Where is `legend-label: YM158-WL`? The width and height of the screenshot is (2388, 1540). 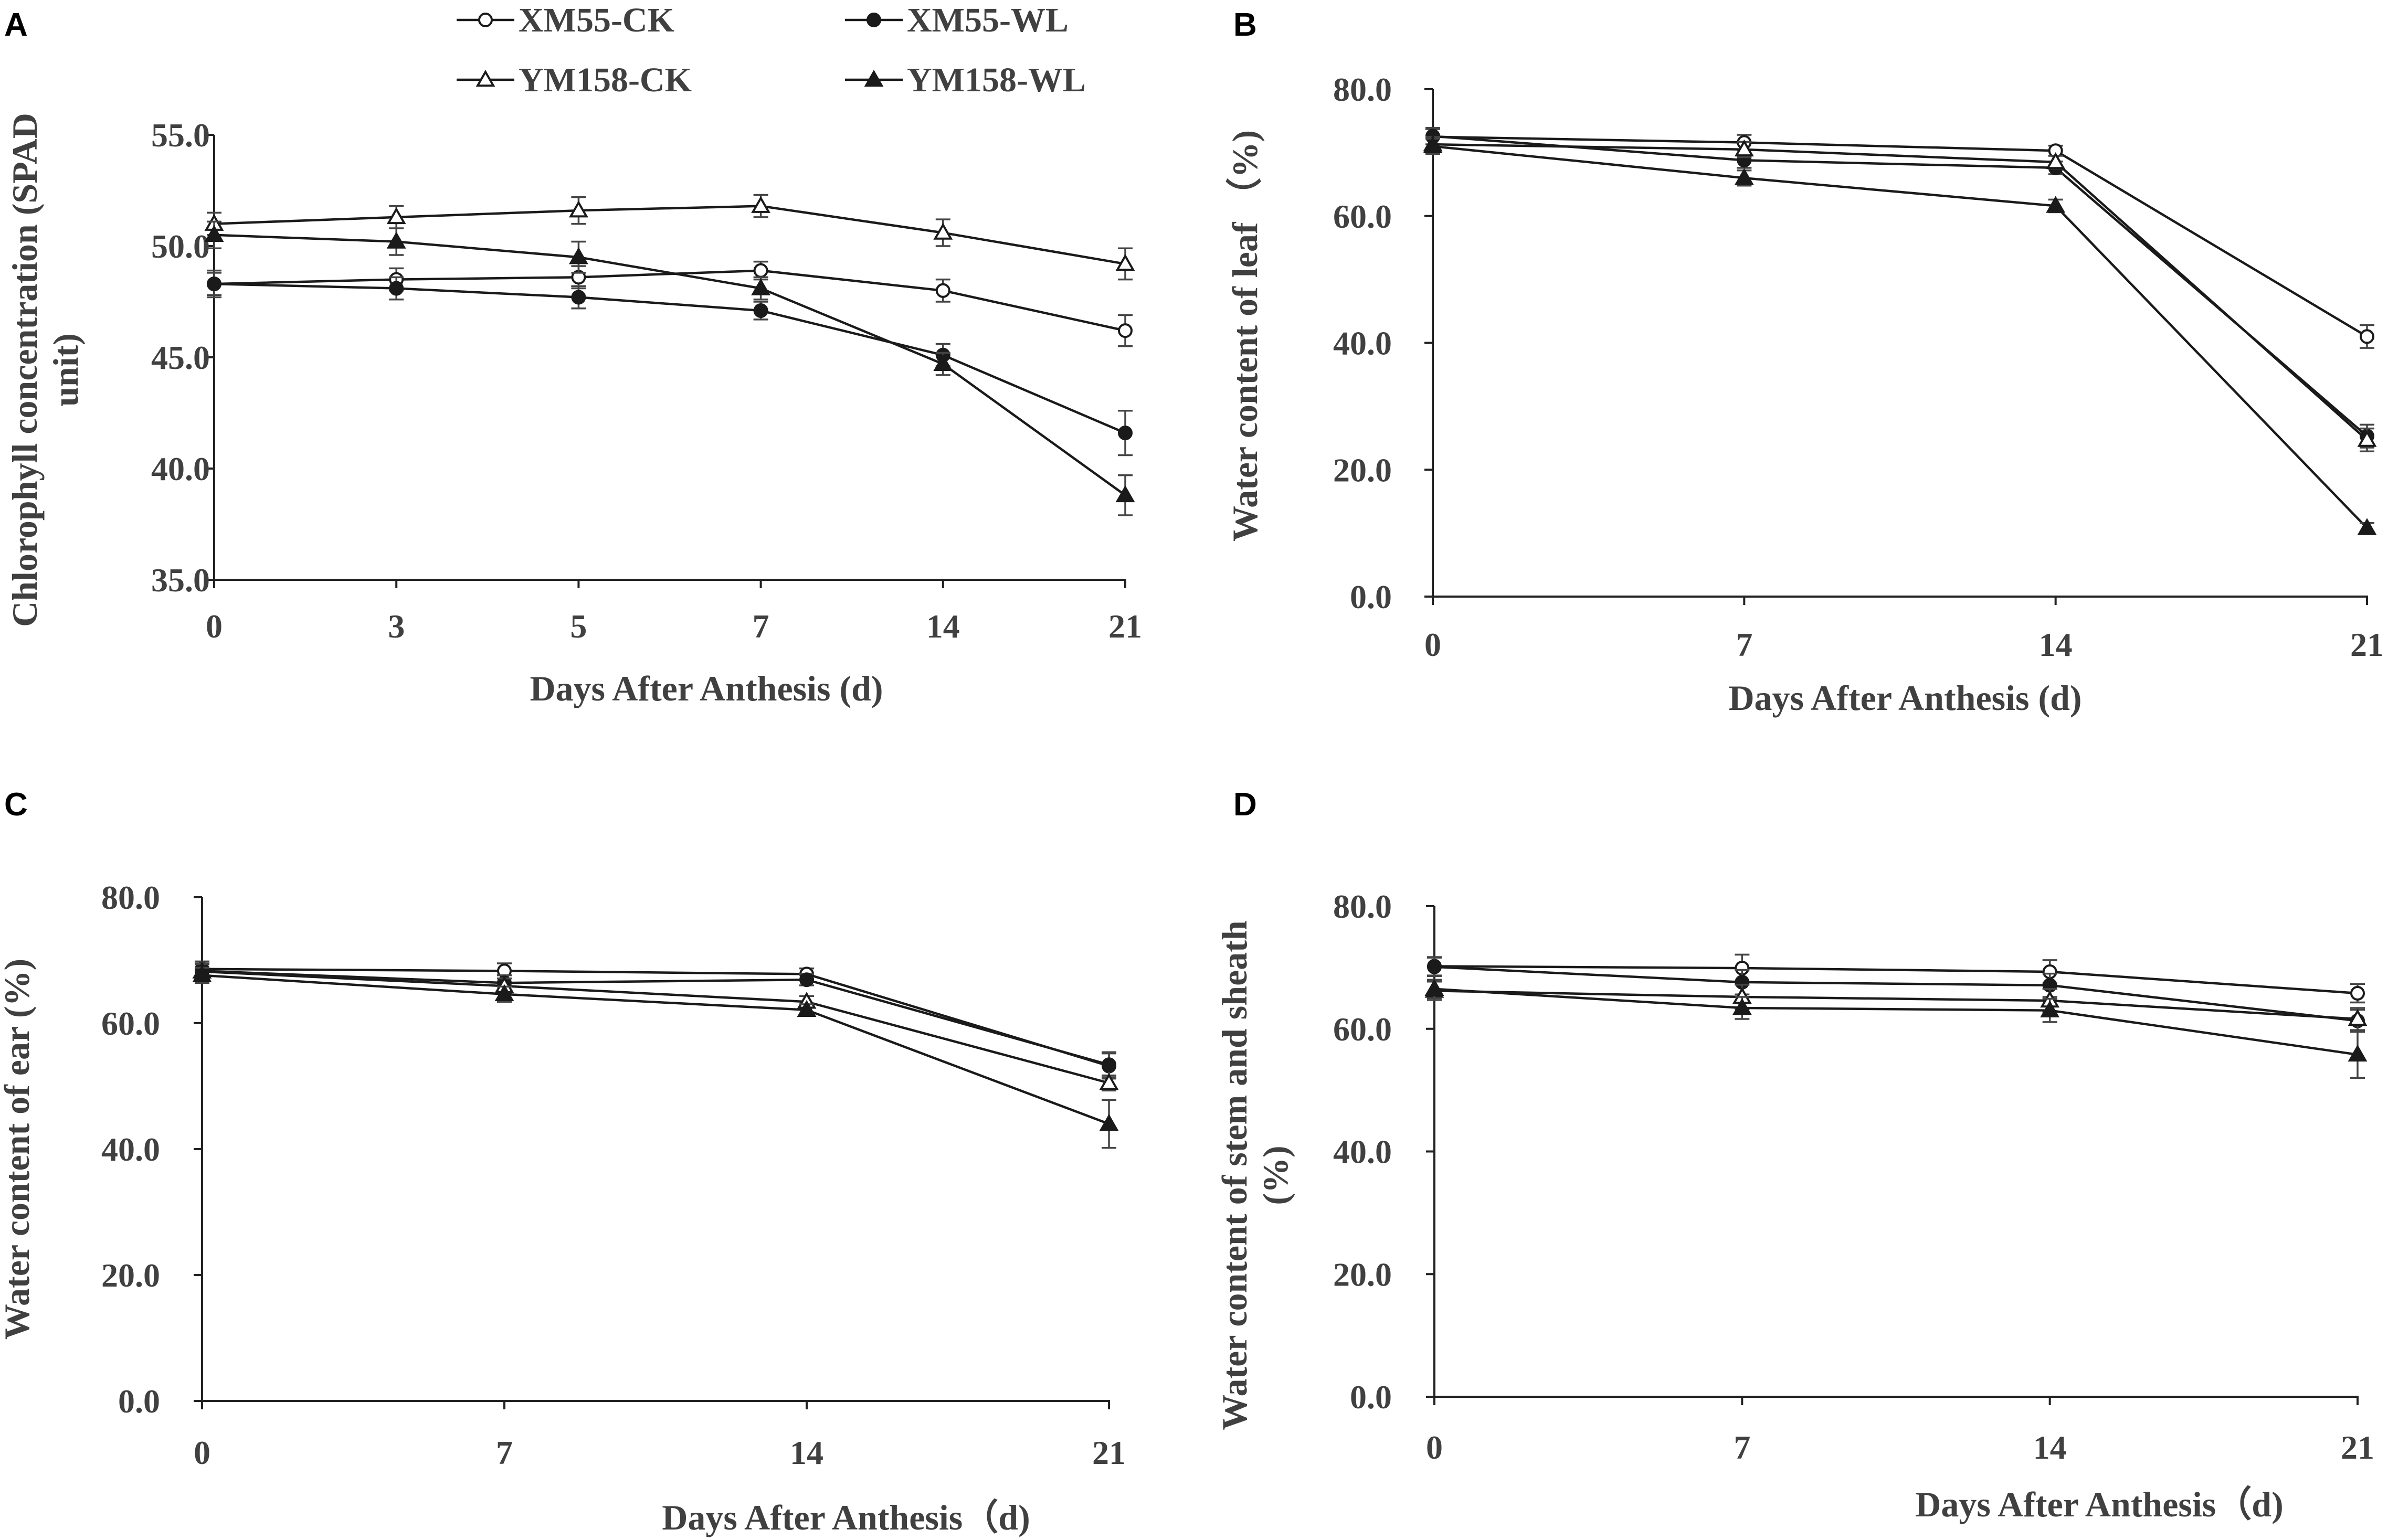
legend-label: YM158-WL is located at coordinates (996, 80).